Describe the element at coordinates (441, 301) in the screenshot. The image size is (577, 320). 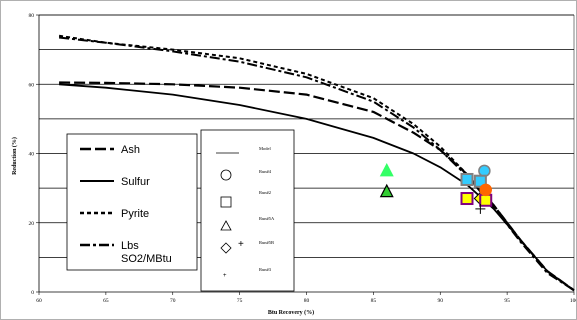
I see `x-tick-label: 90` at that location.